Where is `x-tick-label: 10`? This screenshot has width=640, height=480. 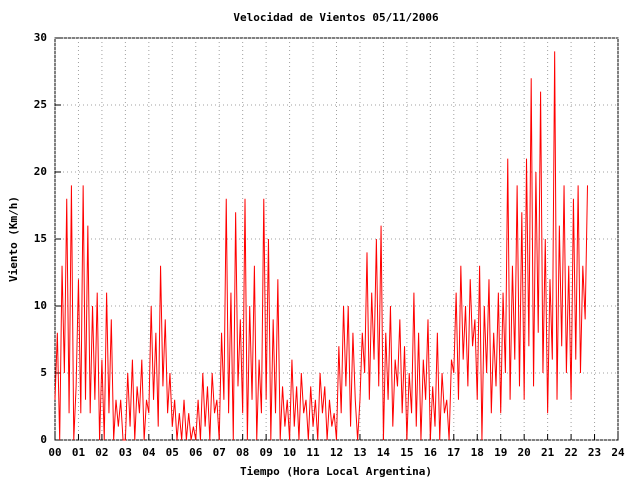 x-tick-label: 10 is located at coordinates (289, 452).